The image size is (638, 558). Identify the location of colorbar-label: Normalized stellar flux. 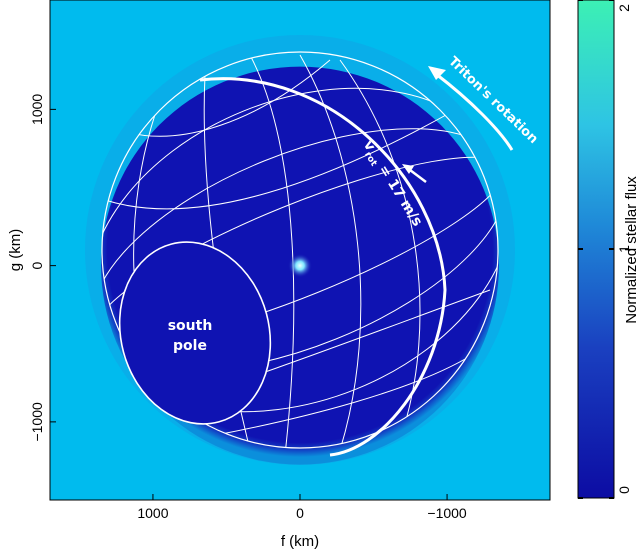
(630, 250).